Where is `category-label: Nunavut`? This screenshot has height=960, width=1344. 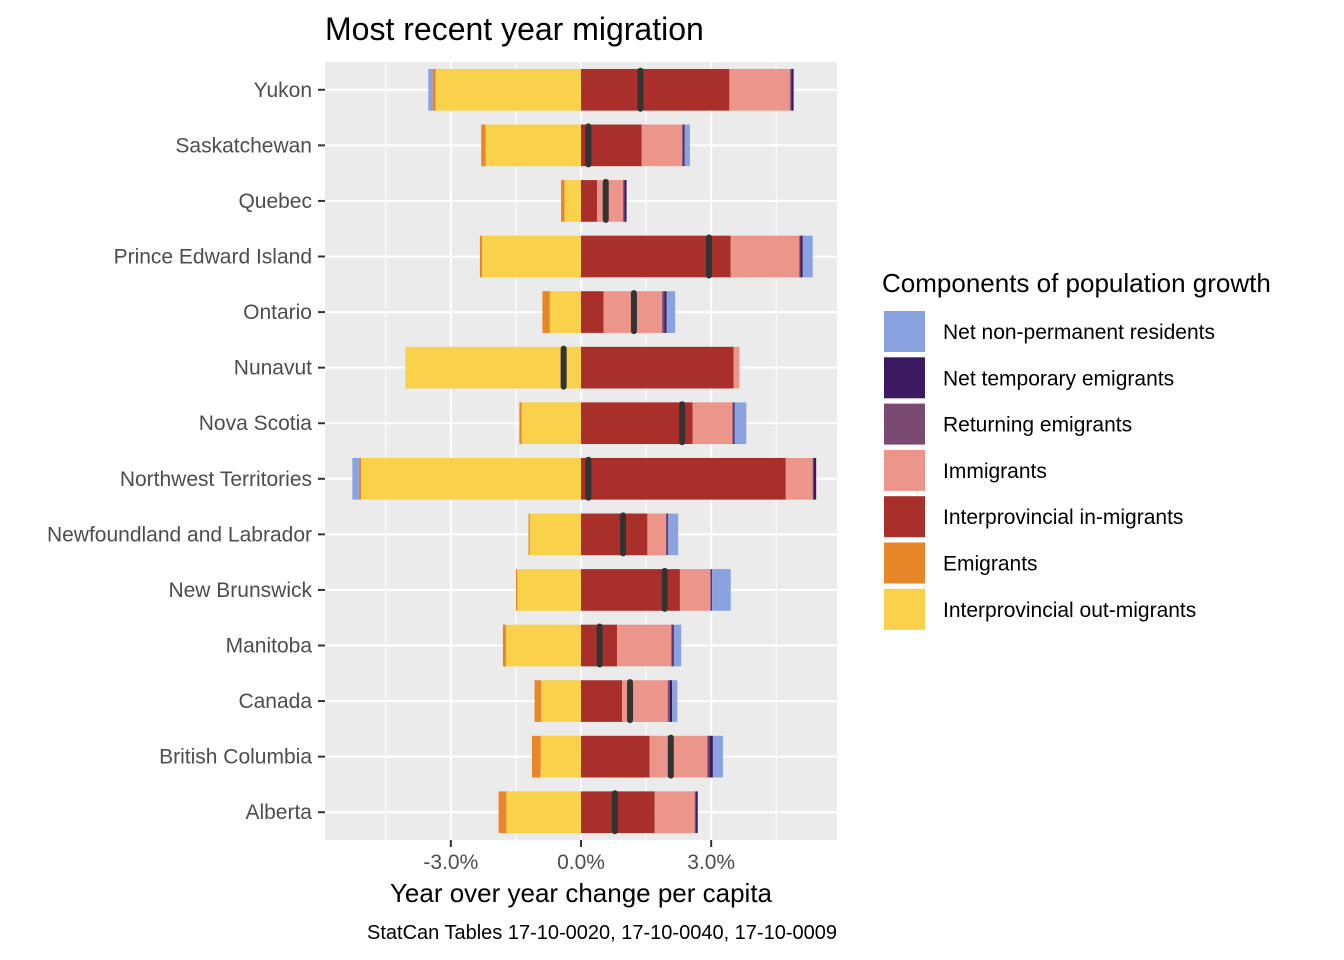 category-label: Nunavut is located at coordinates (273, 368).